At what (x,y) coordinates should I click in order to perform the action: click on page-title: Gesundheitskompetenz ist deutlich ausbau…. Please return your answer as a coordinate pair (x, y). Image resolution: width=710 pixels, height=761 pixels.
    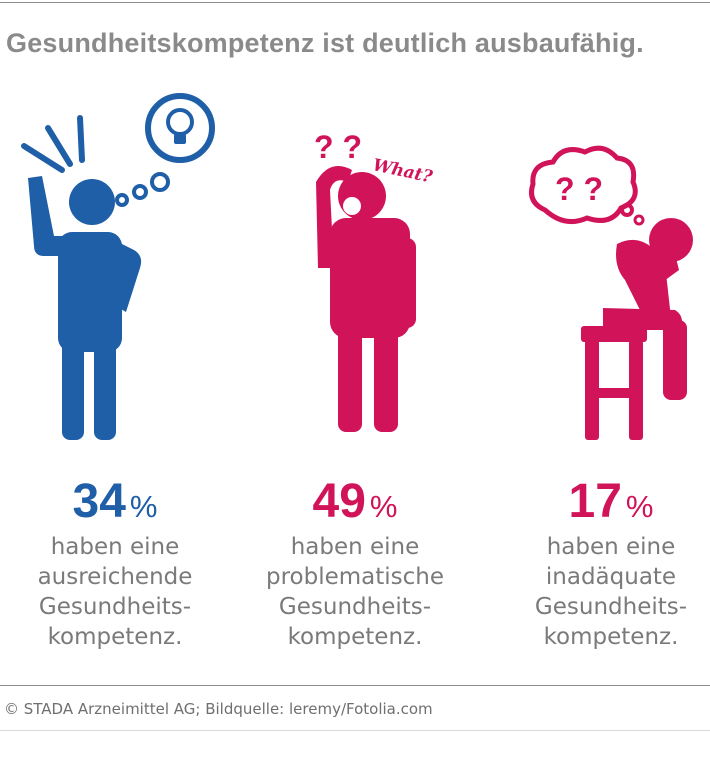
    Looking at the image, I should click on (325, 43).